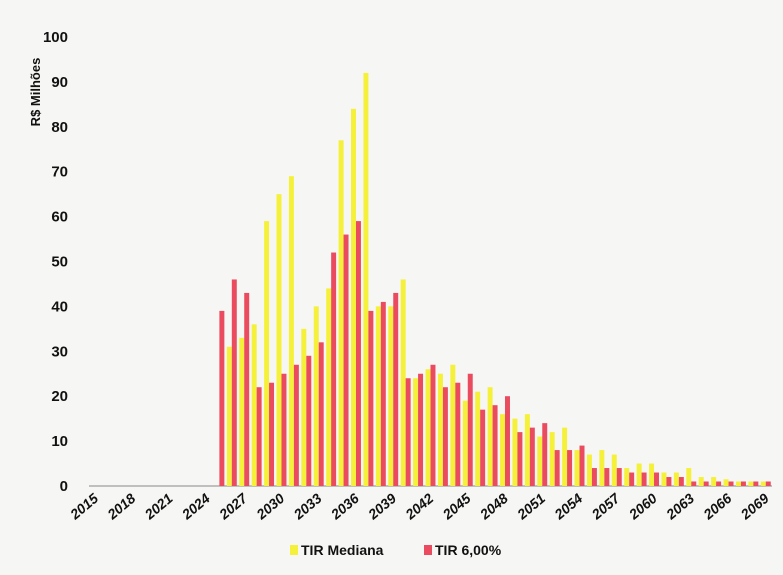  Describe the element at coordinates (55, 37) in the screenshot. I see `y-tick-label: 100` at that location.